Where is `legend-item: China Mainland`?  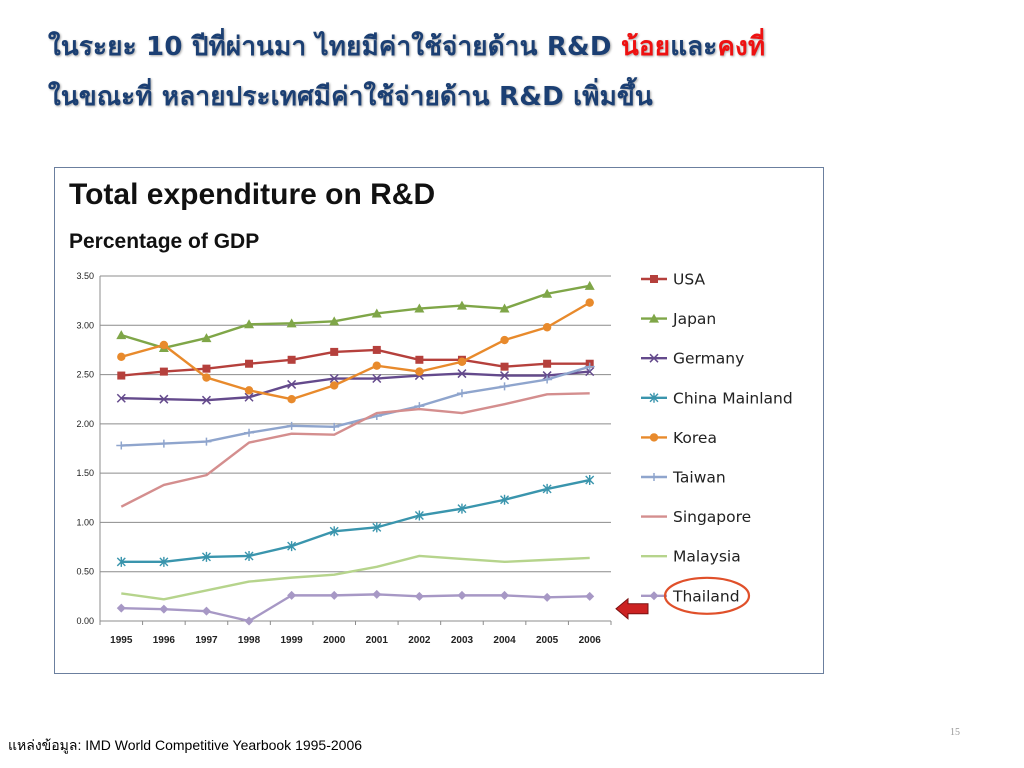
legend-item: China Mainland is located at coordinates (717, 398).